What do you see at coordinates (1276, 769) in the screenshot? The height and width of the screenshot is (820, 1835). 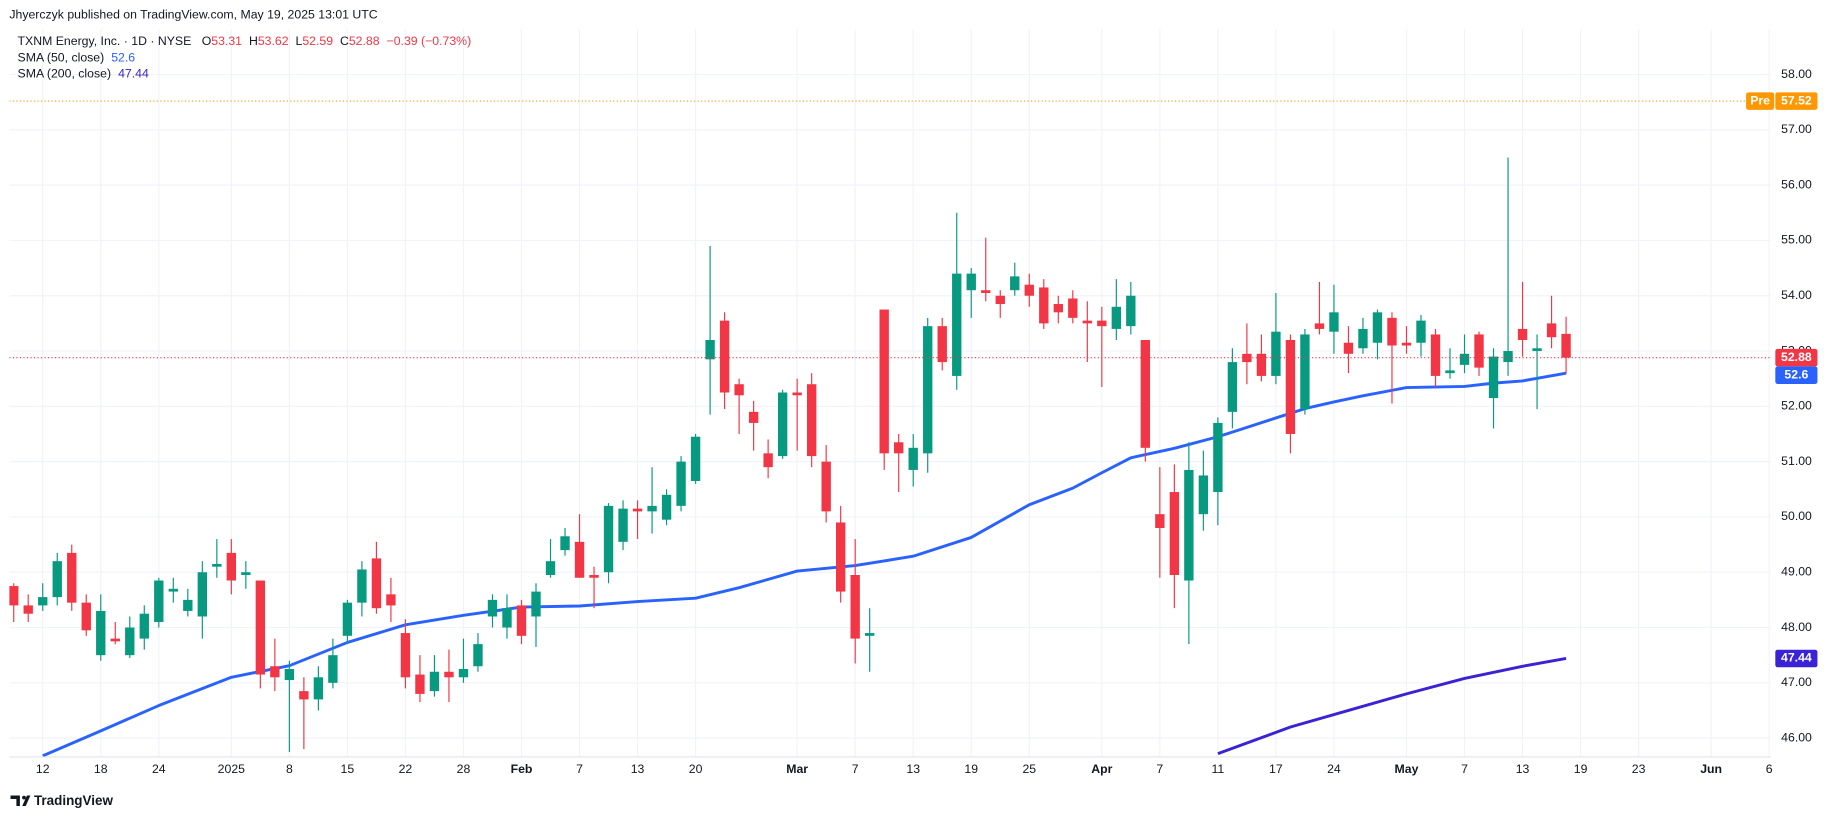 I see `x-tick-label: 17` at bounding box center [1276, 769].